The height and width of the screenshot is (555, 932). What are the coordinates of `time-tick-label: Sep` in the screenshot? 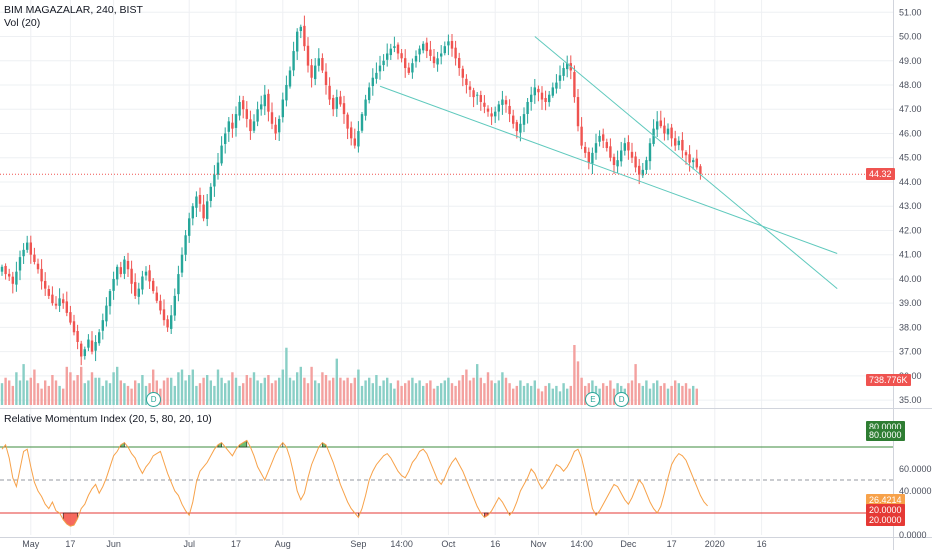 It's located at (358, 544).